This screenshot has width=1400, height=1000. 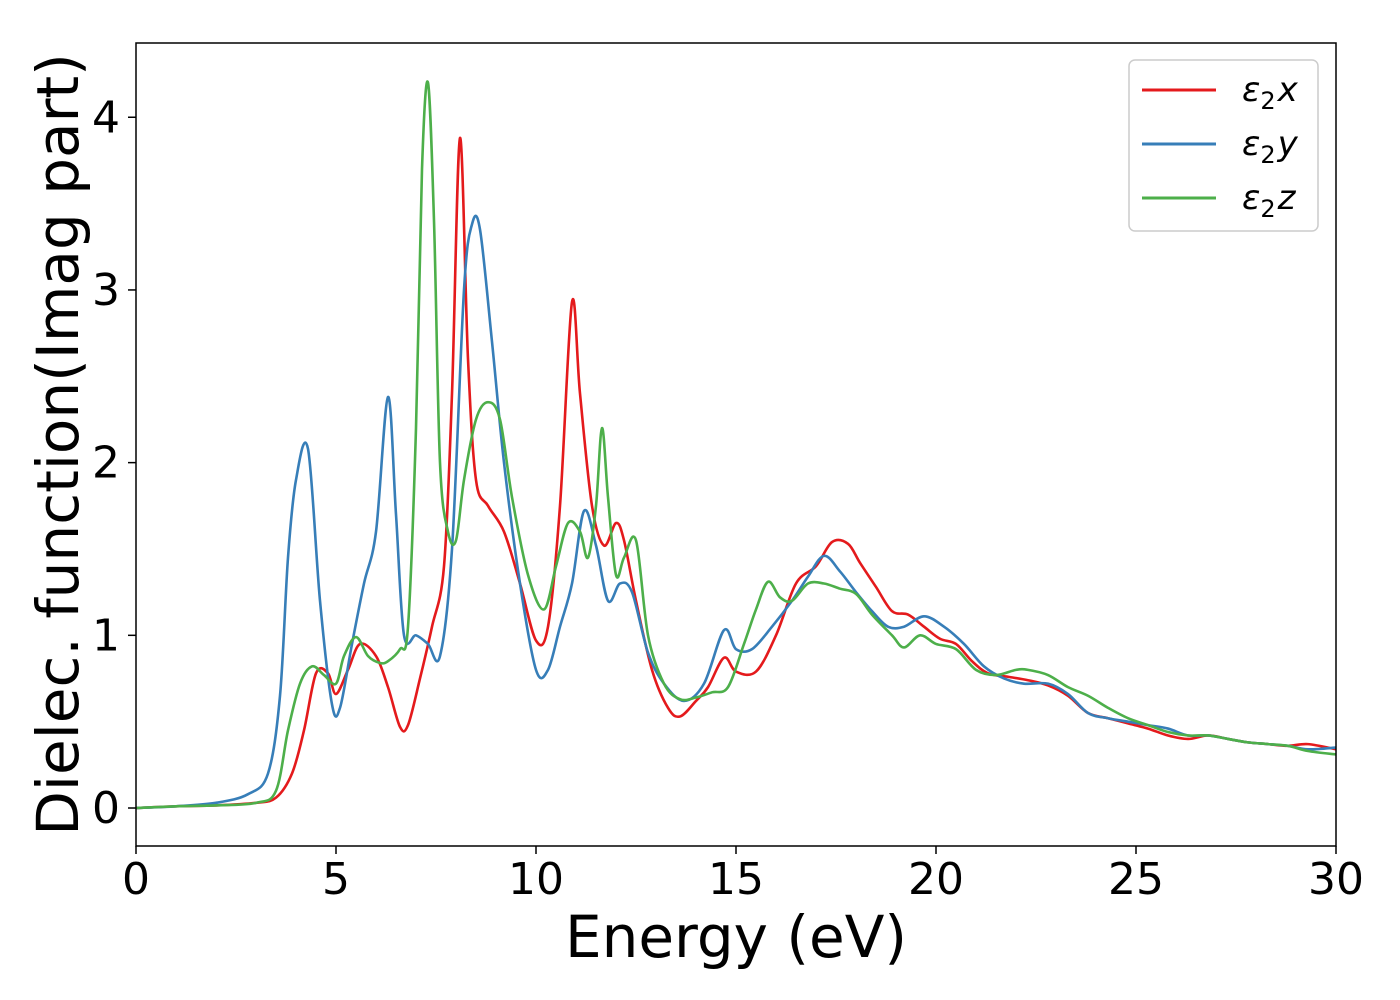 I want to click on legend-label-suffix: x, so click(x=1288, y=90).